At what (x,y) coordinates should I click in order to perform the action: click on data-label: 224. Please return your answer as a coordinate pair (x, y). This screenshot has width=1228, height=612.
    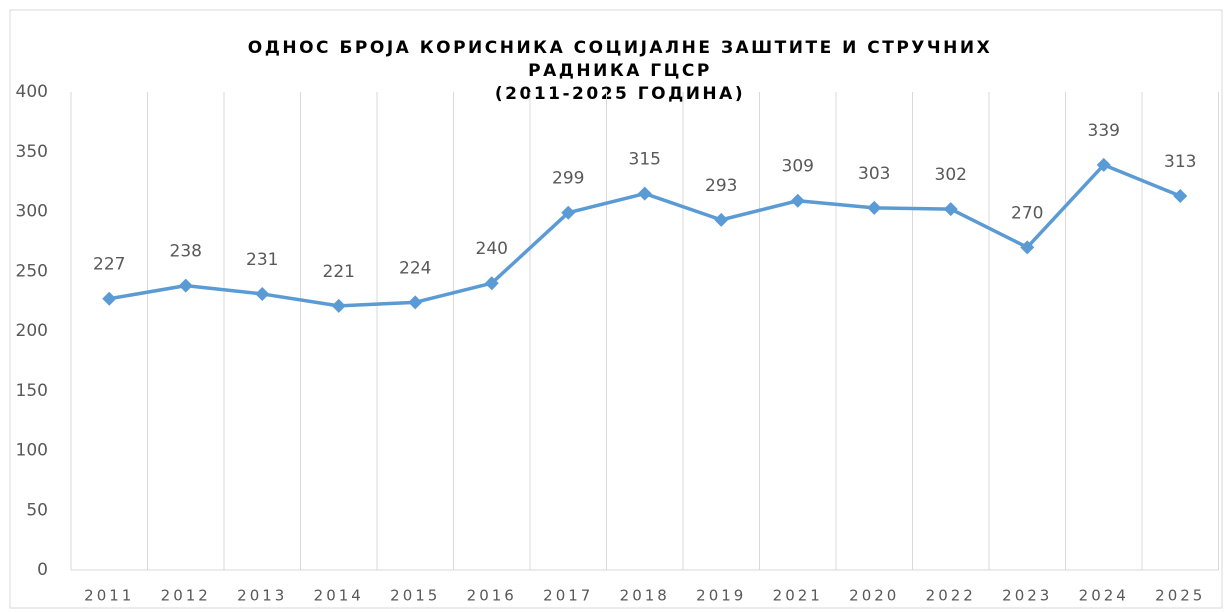
    Looking at the image, I should click on (415, 268).